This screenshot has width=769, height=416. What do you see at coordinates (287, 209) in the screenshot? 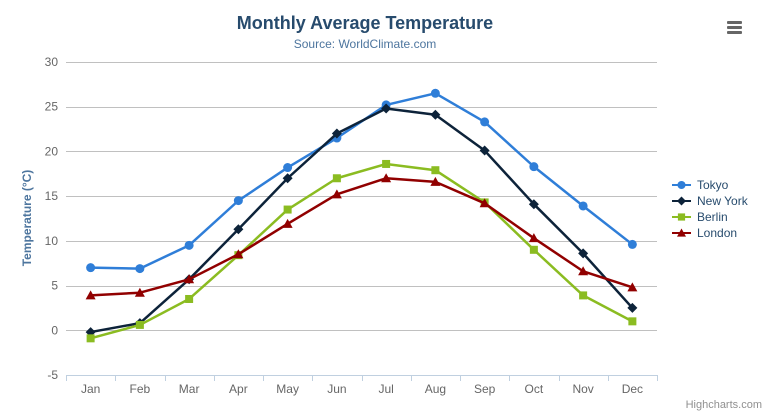
I see `point-berlin-may` at bounding box center [287, 209].